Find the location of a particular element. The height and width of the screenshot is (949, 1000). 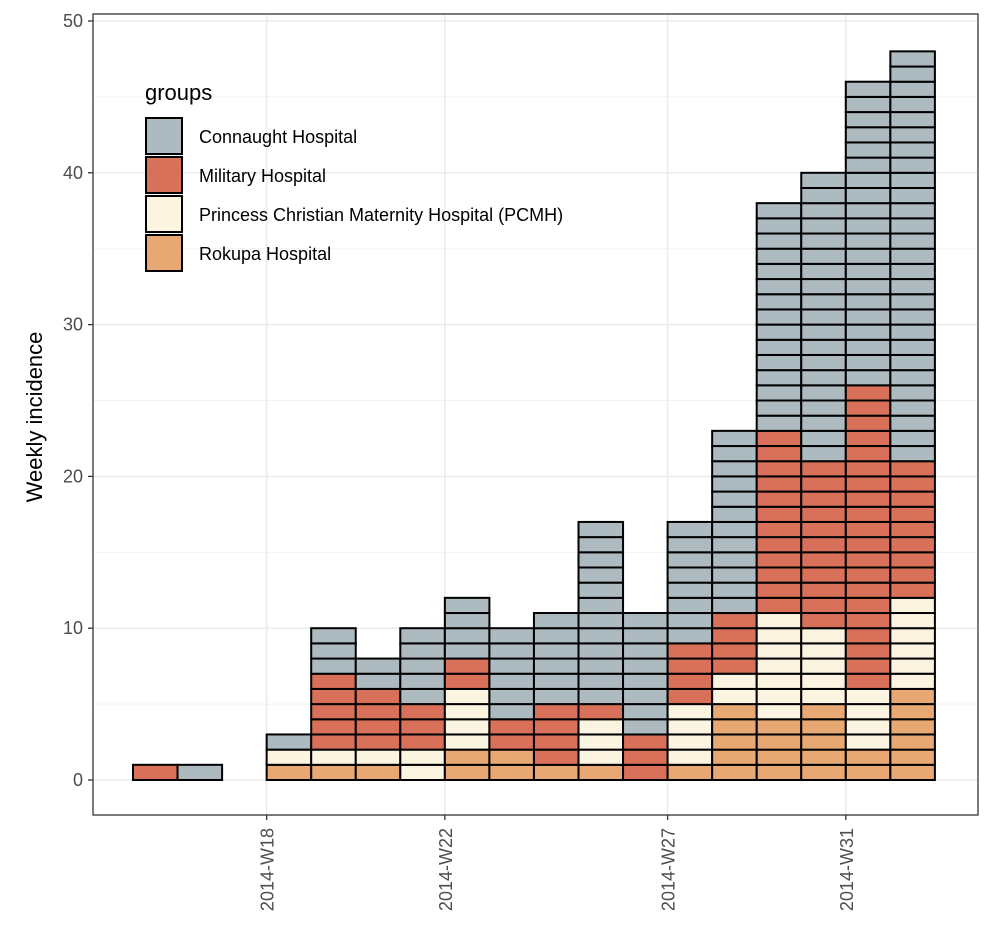

legend-title: groups is located at coordinates (178, 92).